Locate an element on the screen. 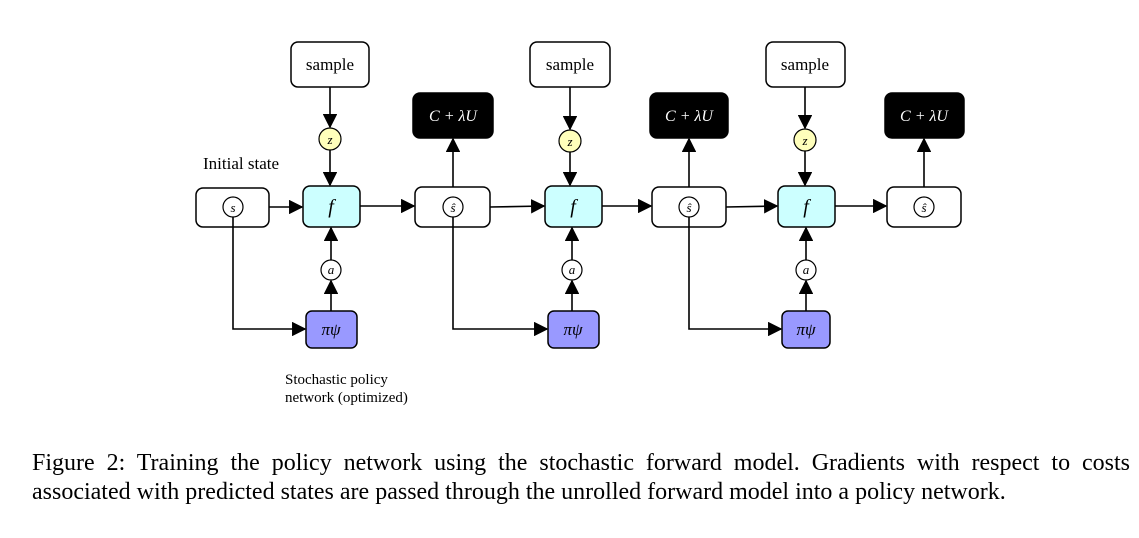 Image resolution: width=1139 pixels, height=538 pixels. model-label-3: f is located at coordinates (807, 207).